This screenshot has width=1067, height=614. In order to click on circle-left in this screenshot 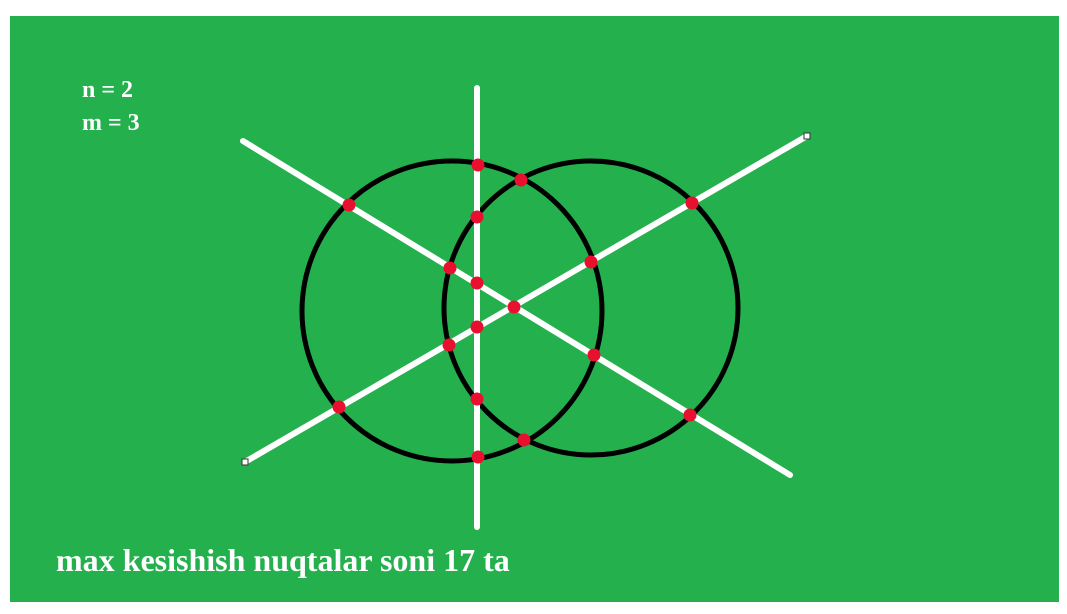, I will do `click(452, 311)`.